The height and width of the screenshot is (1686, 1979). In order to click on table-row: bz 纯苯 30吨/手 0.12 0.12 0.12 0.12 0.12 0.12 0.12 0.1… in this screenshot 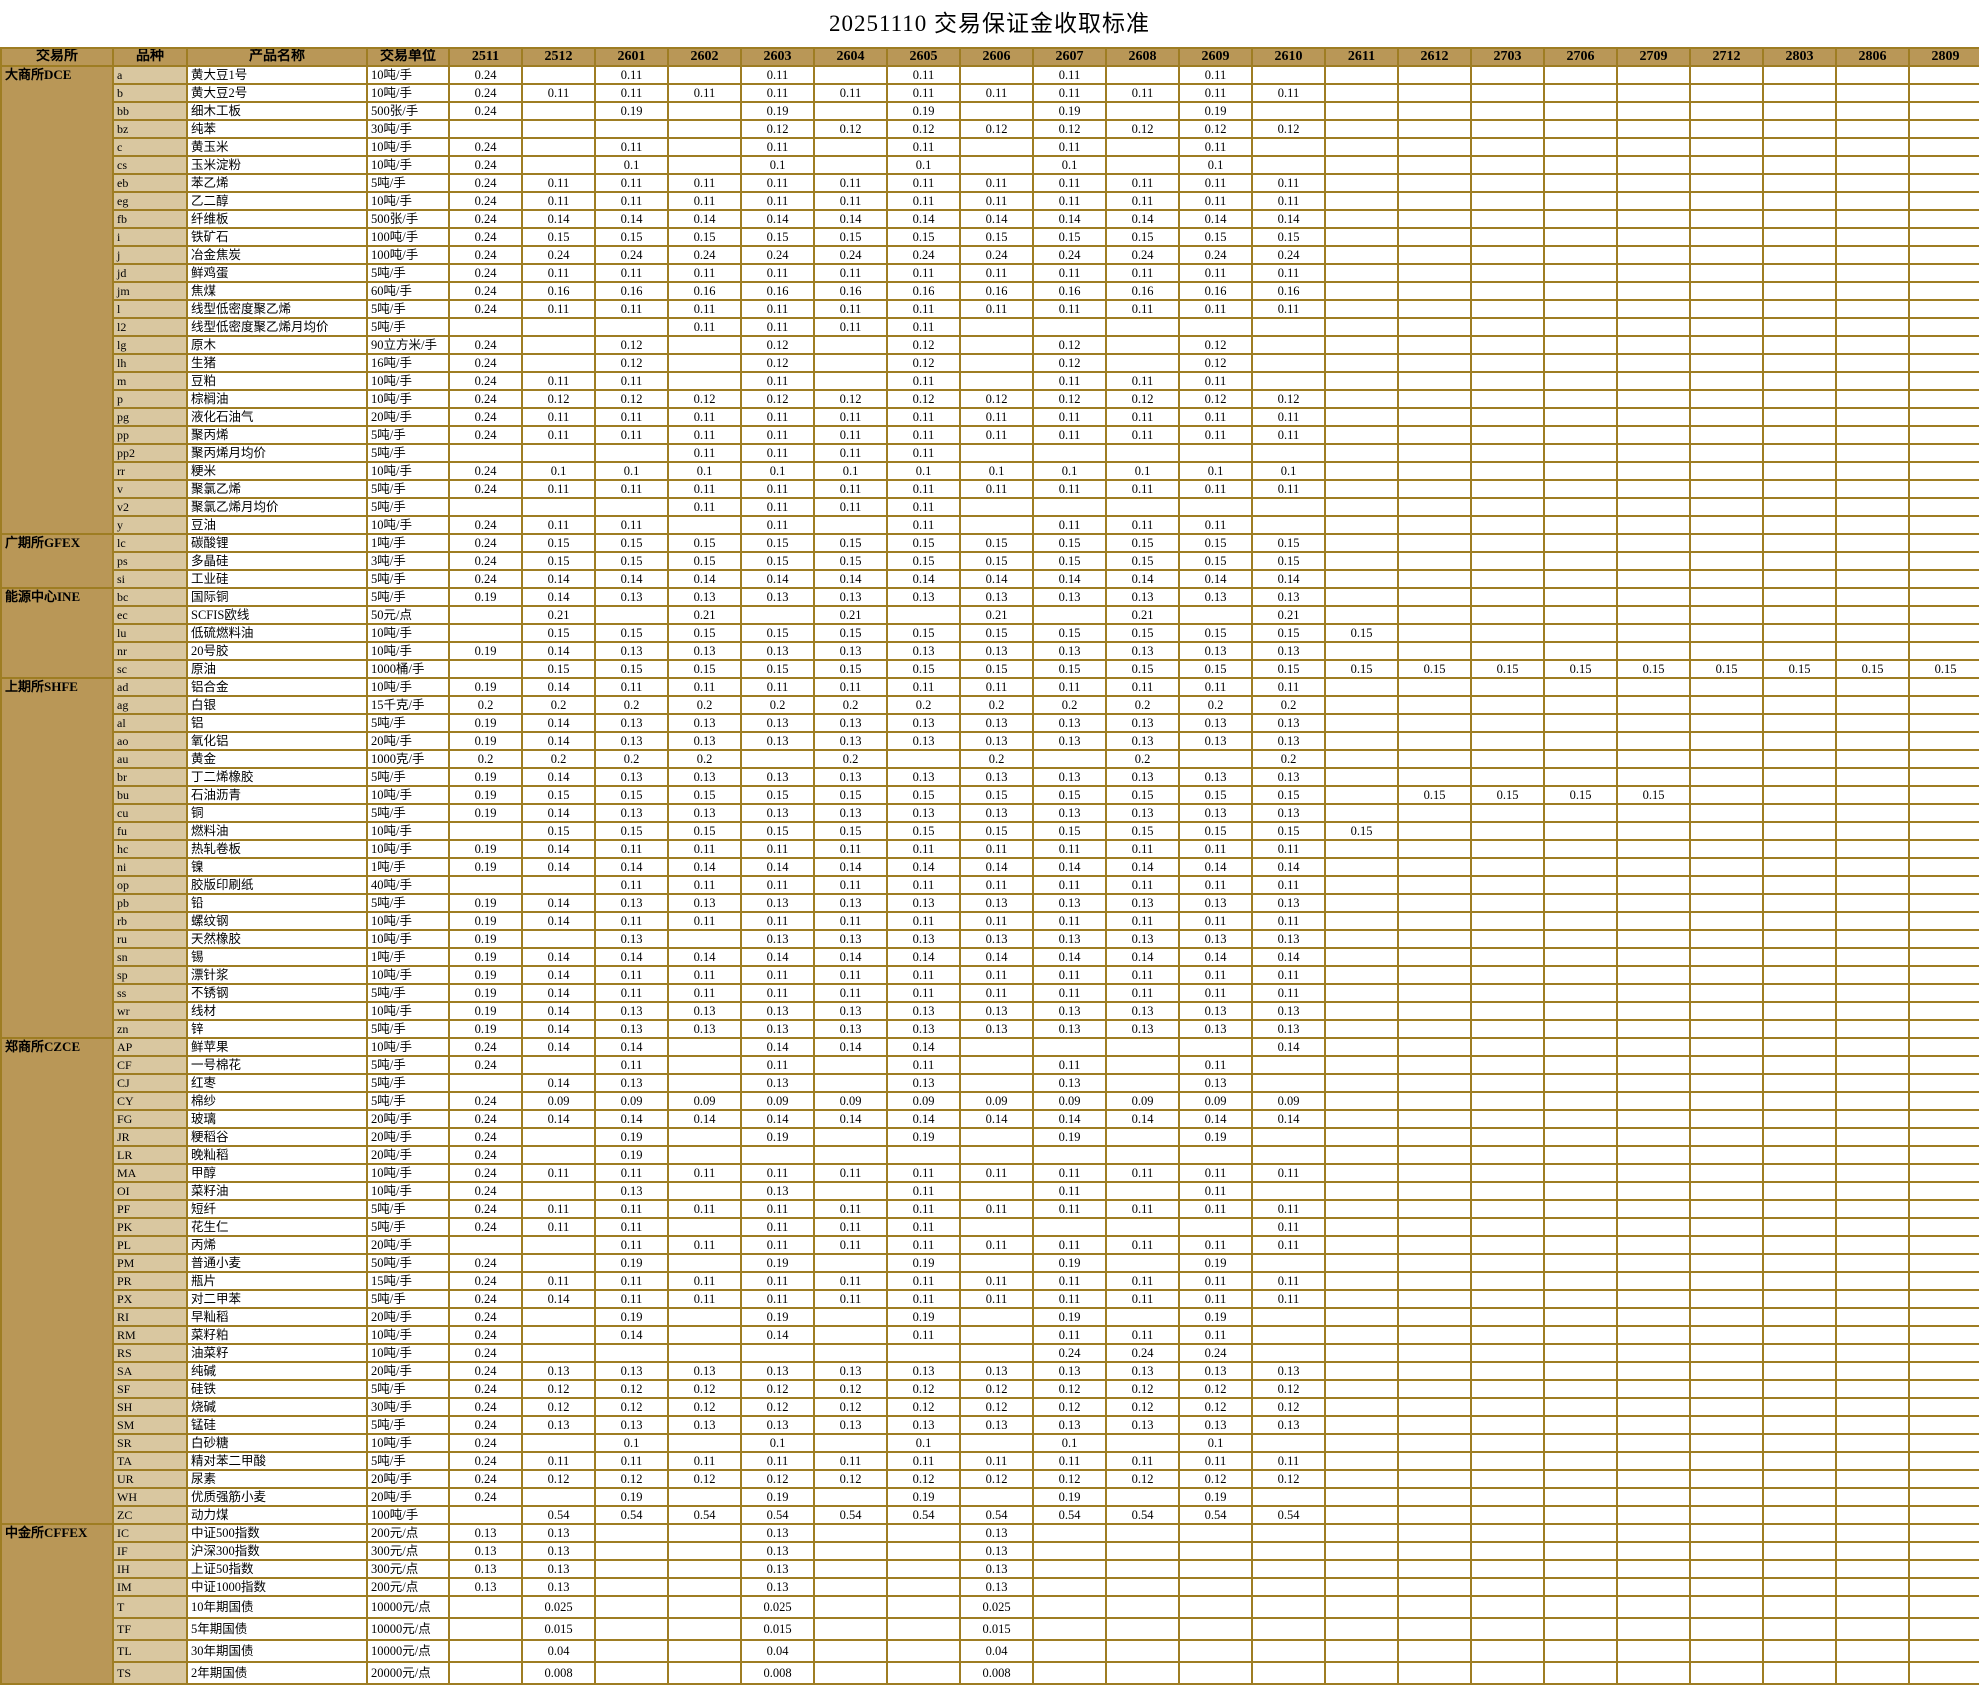, I will do `click(990, 129)`.